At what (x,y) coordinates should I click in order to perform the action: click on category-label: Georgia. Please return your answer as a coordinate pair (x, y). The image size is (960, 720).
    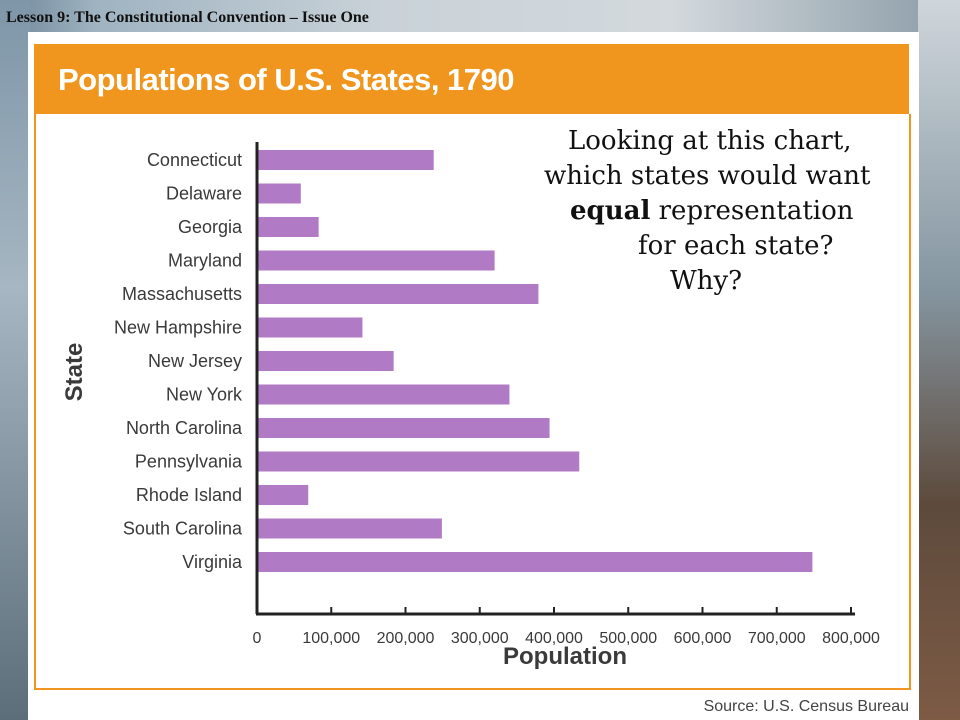
    Looking at the image, I should click on (210, 227).